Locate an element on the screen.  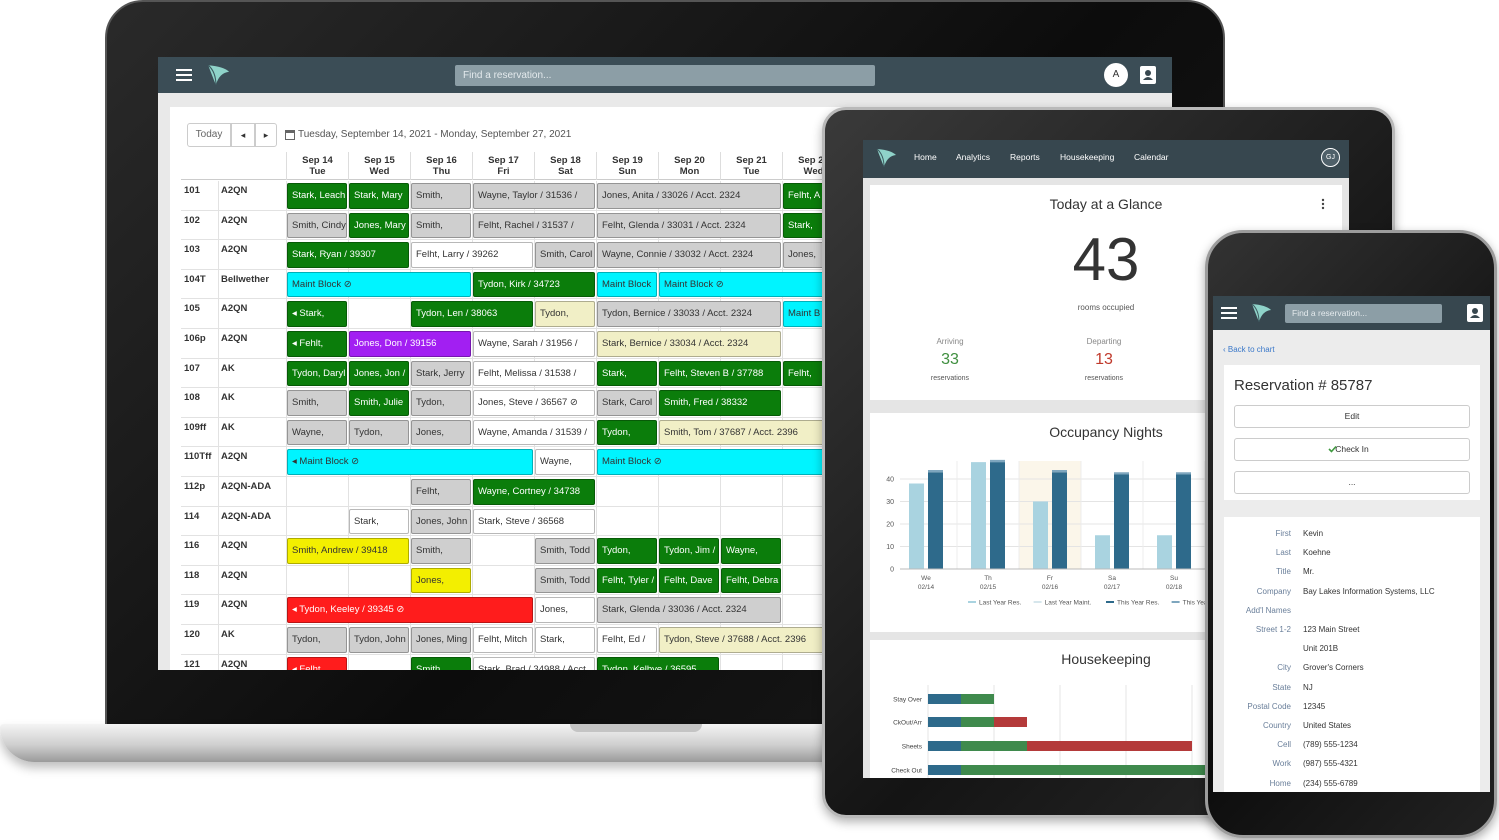
nav-item: Housekeeping is located at coordinates (1087, 157).